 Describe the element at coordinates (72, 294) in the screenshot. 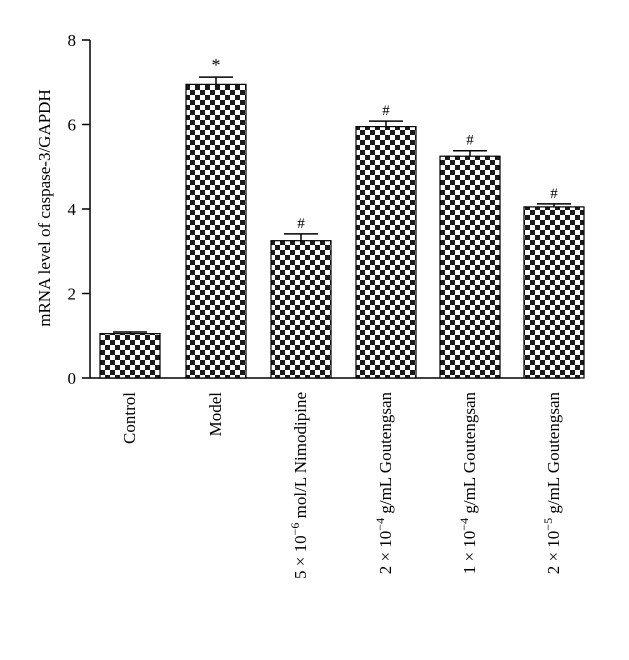

I see `y-tick-label: 2` at that location.